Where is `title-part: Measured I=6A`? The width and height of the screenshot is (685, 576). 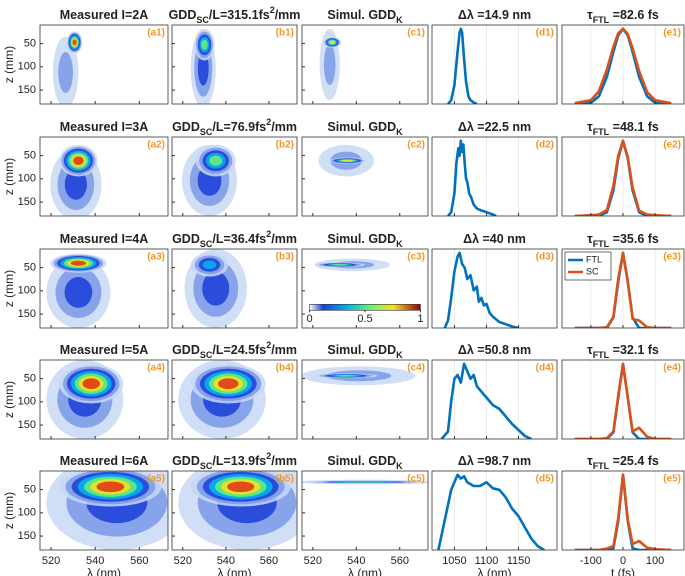
title-part: Measured I=6A is located at coordinates (104, 461).